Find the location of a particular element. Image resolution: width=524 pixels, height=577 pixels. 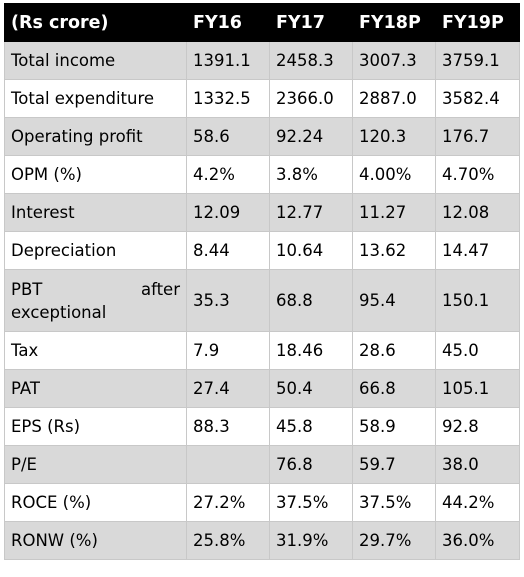

row-depreciation: Depreciation 8.44 10.64 13.62 14.47 is located at coordinates (262, 250).